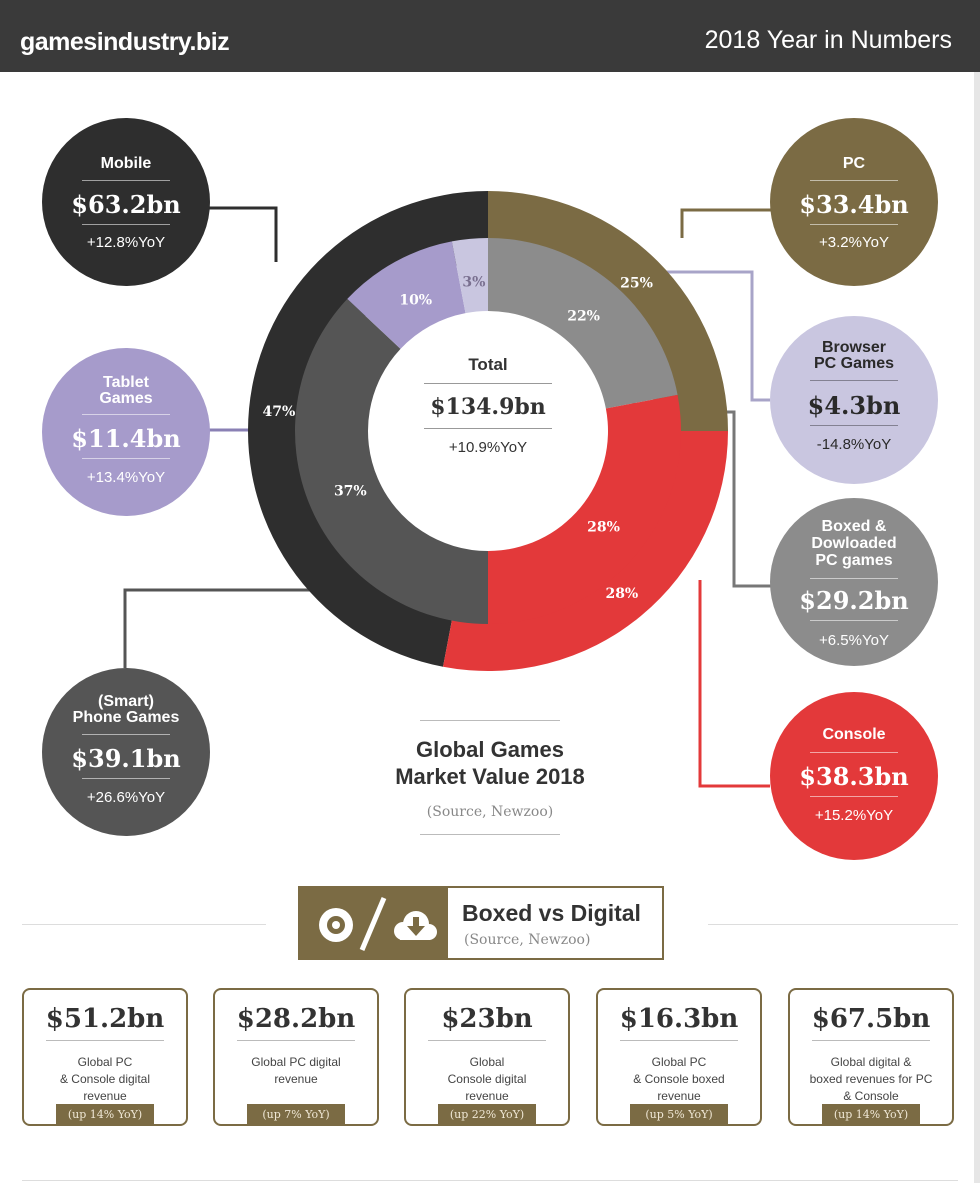  I want to click on inner-slice-console-label: 28%, so click(603, 528).